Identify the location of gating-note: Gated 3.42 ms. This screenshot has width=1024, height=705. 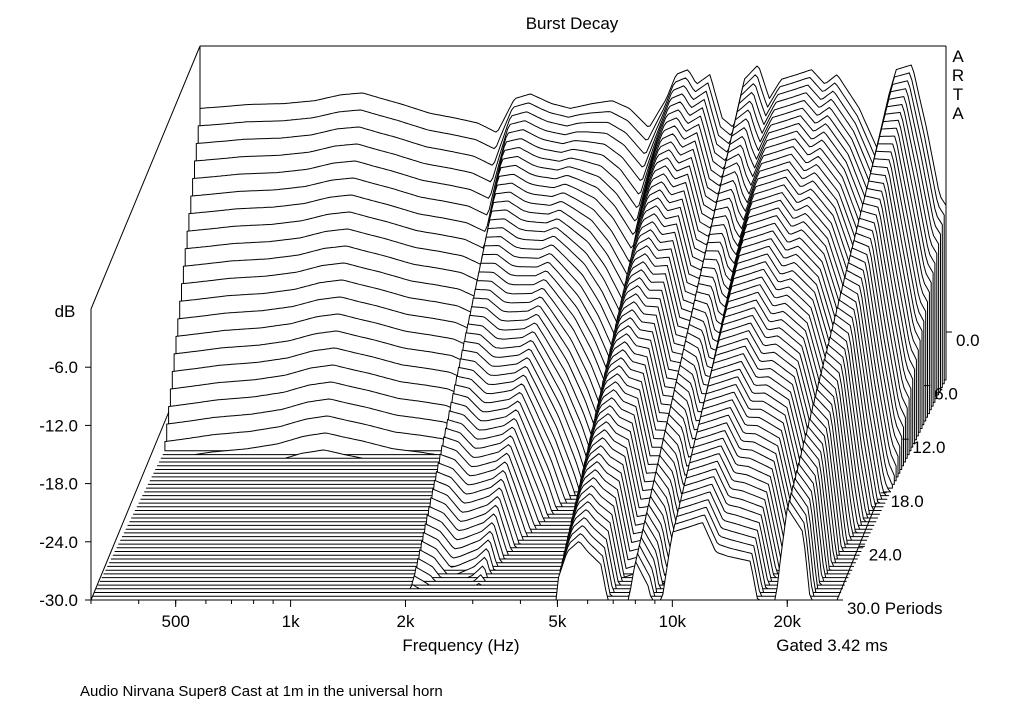
(832, 645).